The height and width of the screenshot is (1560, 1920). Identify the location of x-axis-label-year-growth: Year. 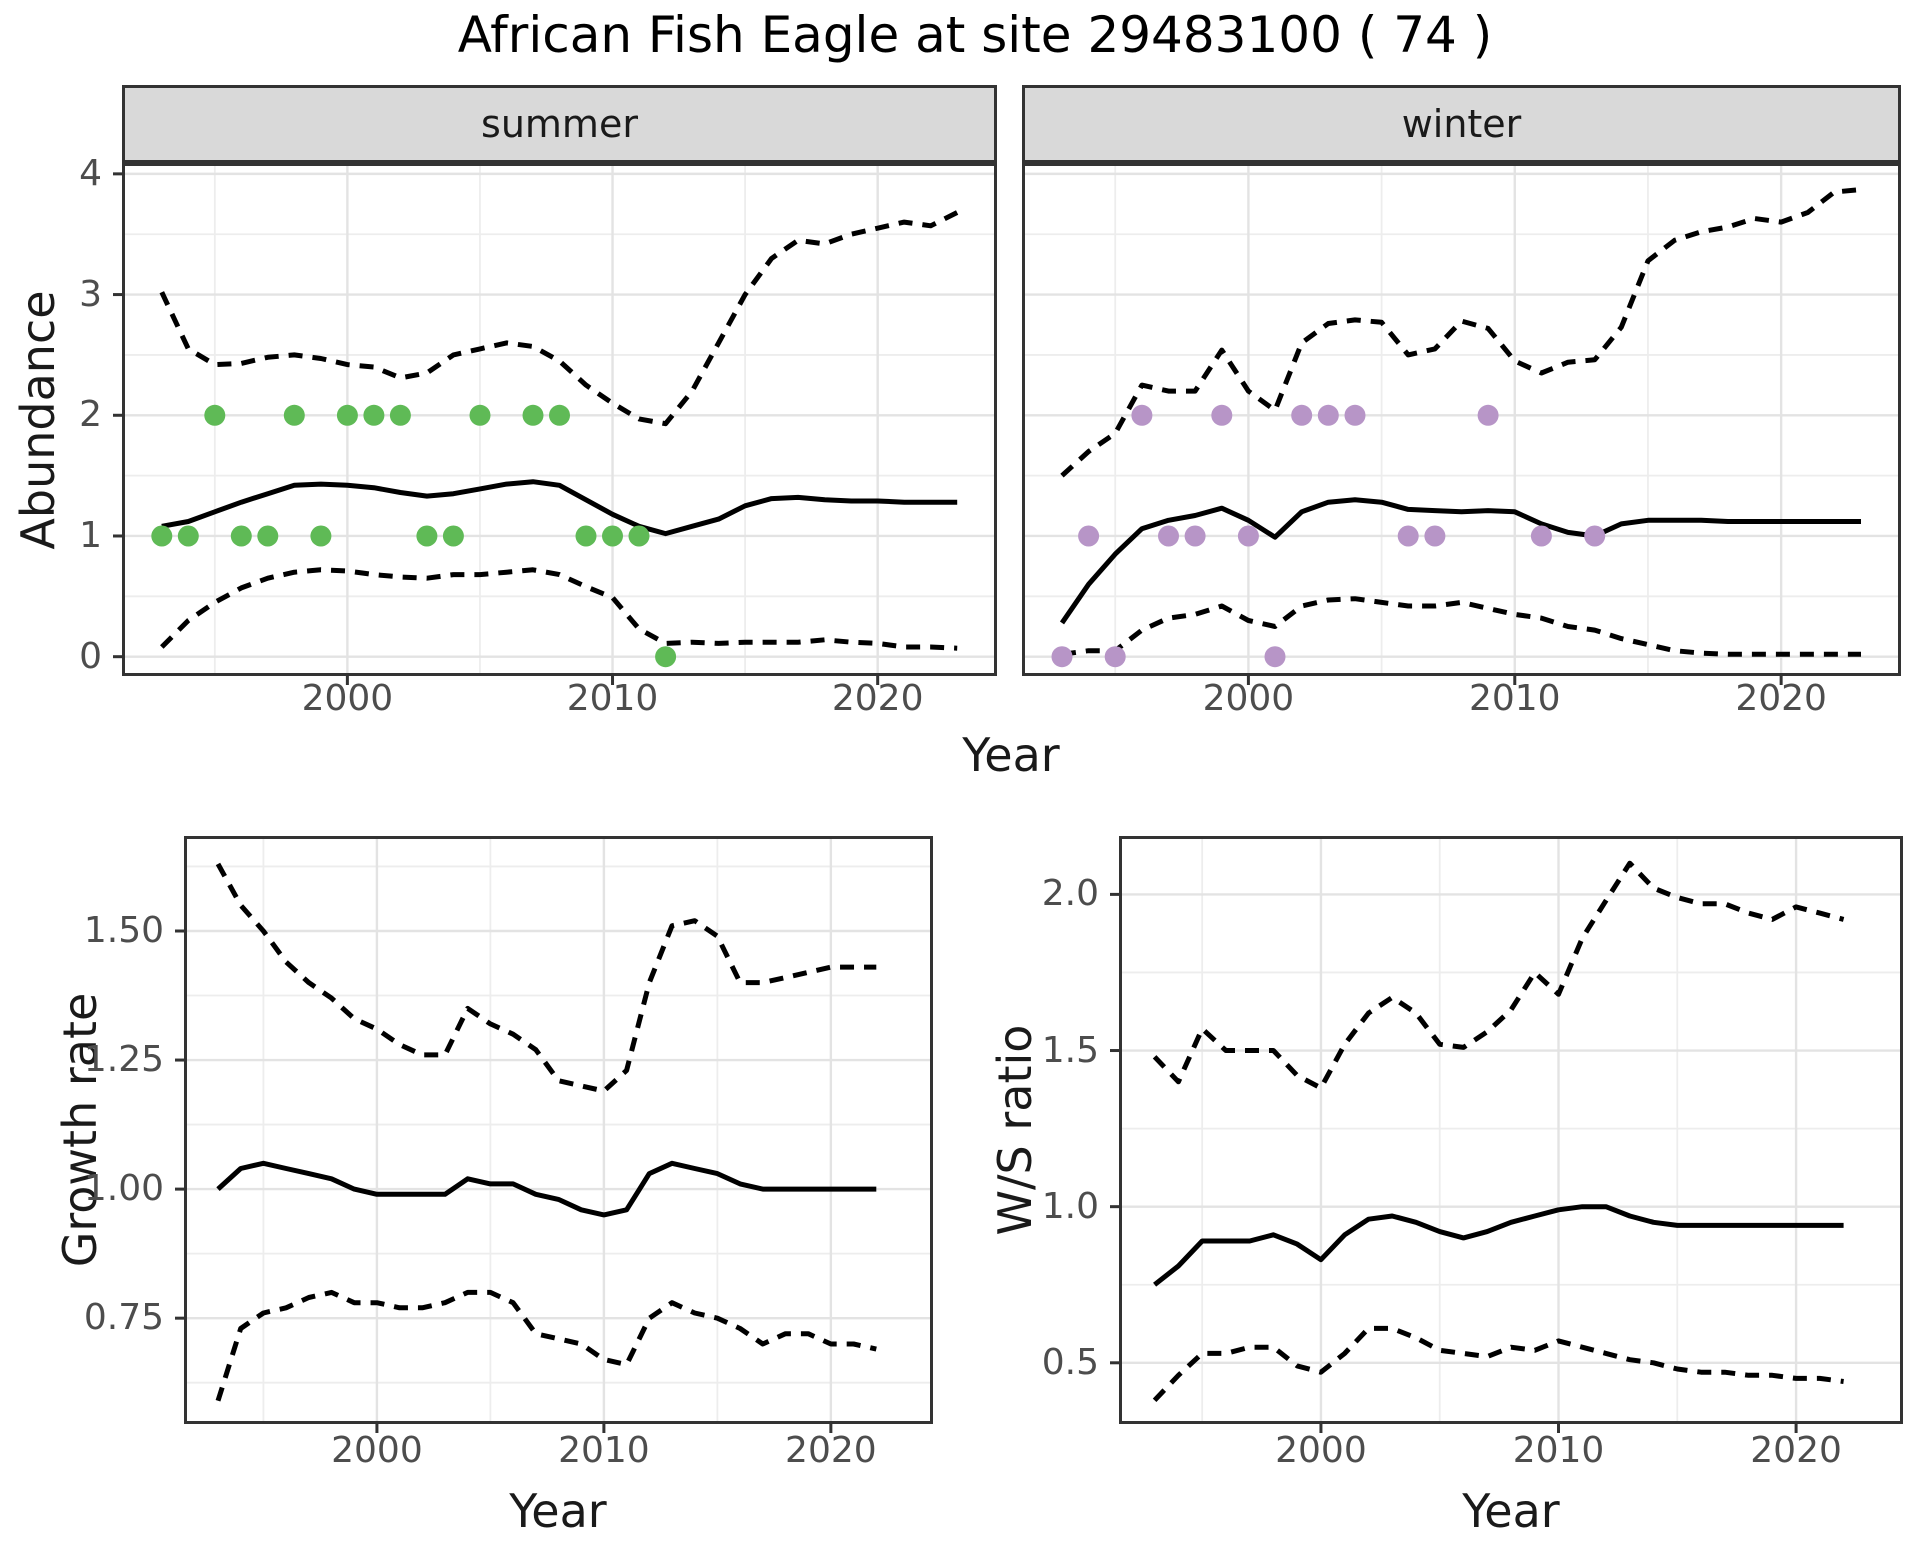
(558, 1511).